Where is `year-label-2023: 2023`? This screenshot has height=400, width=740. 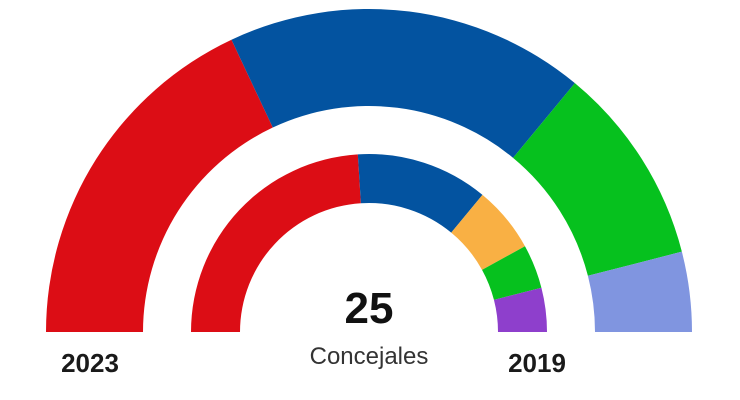 year-label-2023: 2023 is located at coordinates (90, 363).